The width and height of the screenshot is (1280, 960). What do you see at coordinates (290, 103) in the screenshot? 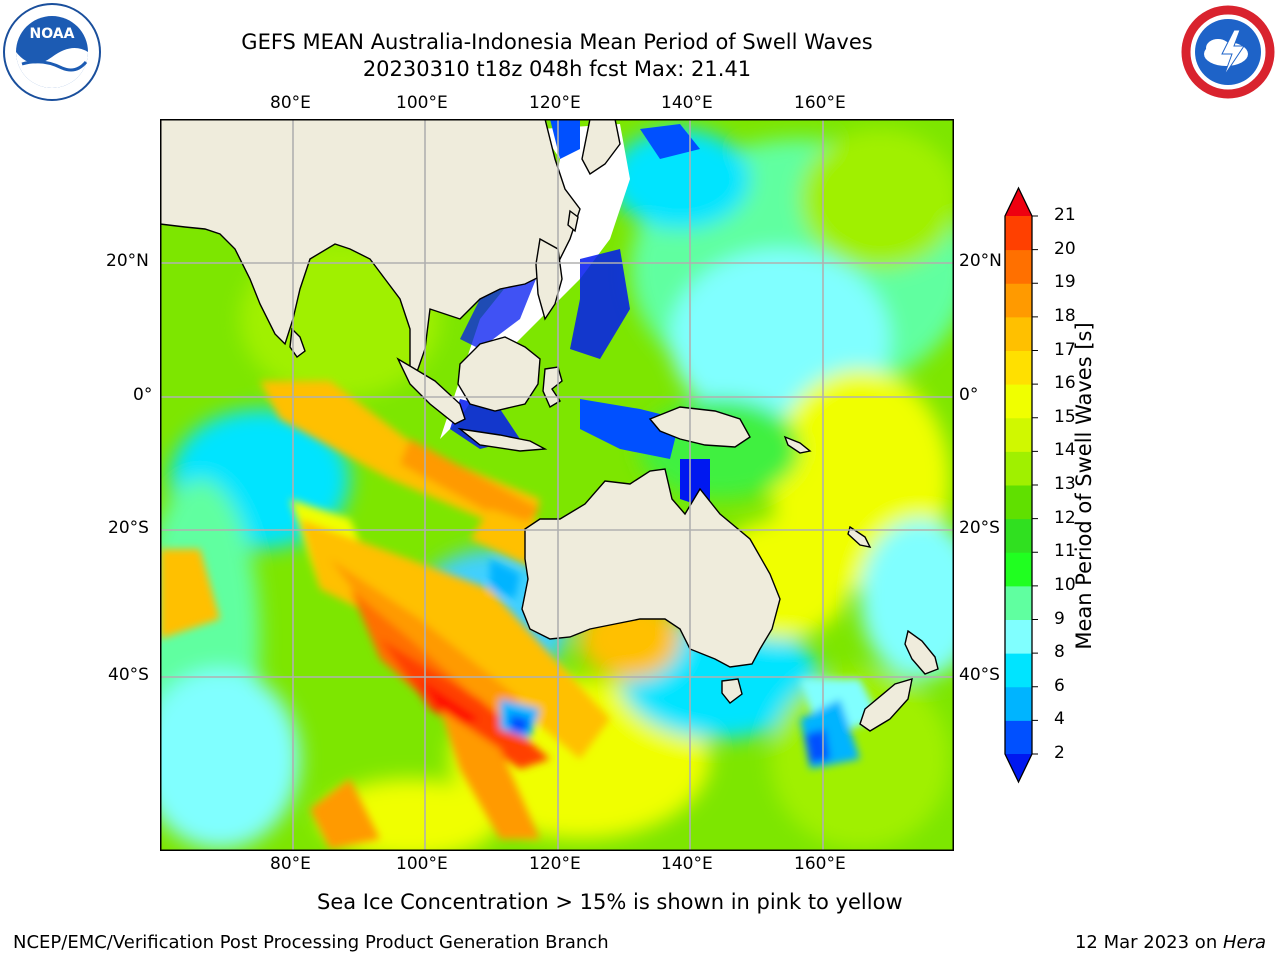
I see `x-tick-top-80e: 80°E` at bounding box center [290, 103].